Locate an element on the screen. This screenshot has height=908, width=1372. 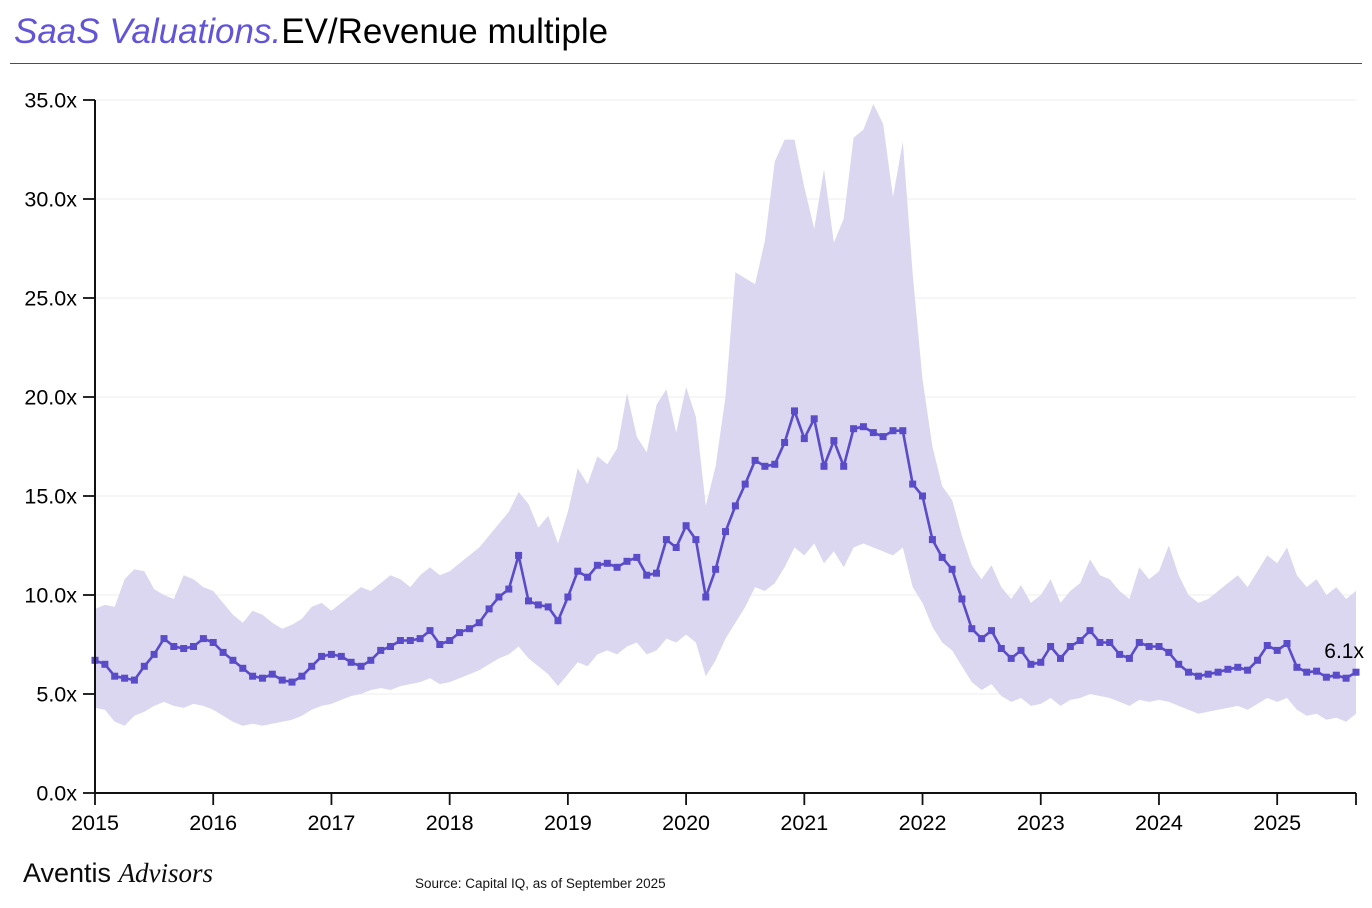
x-axis-tick-label: 2024 is located at coordinates (1159, 823).